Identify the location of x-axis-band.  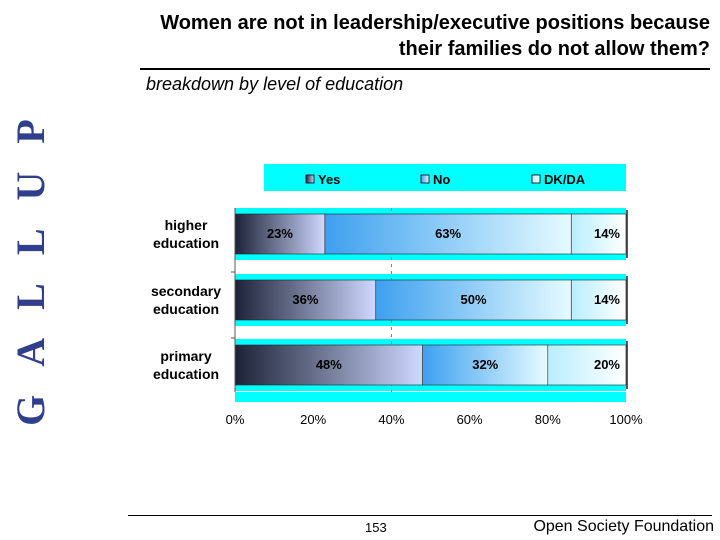
(430, 397).